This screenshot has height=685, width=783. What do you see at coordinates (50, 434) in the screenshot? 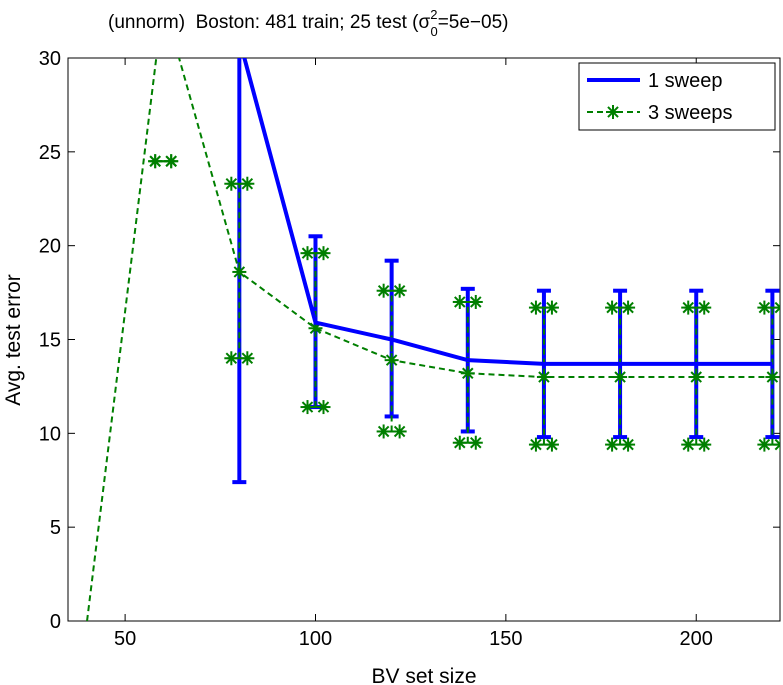
I see `y-tick-label: 10` at bounding box center [50, 434].